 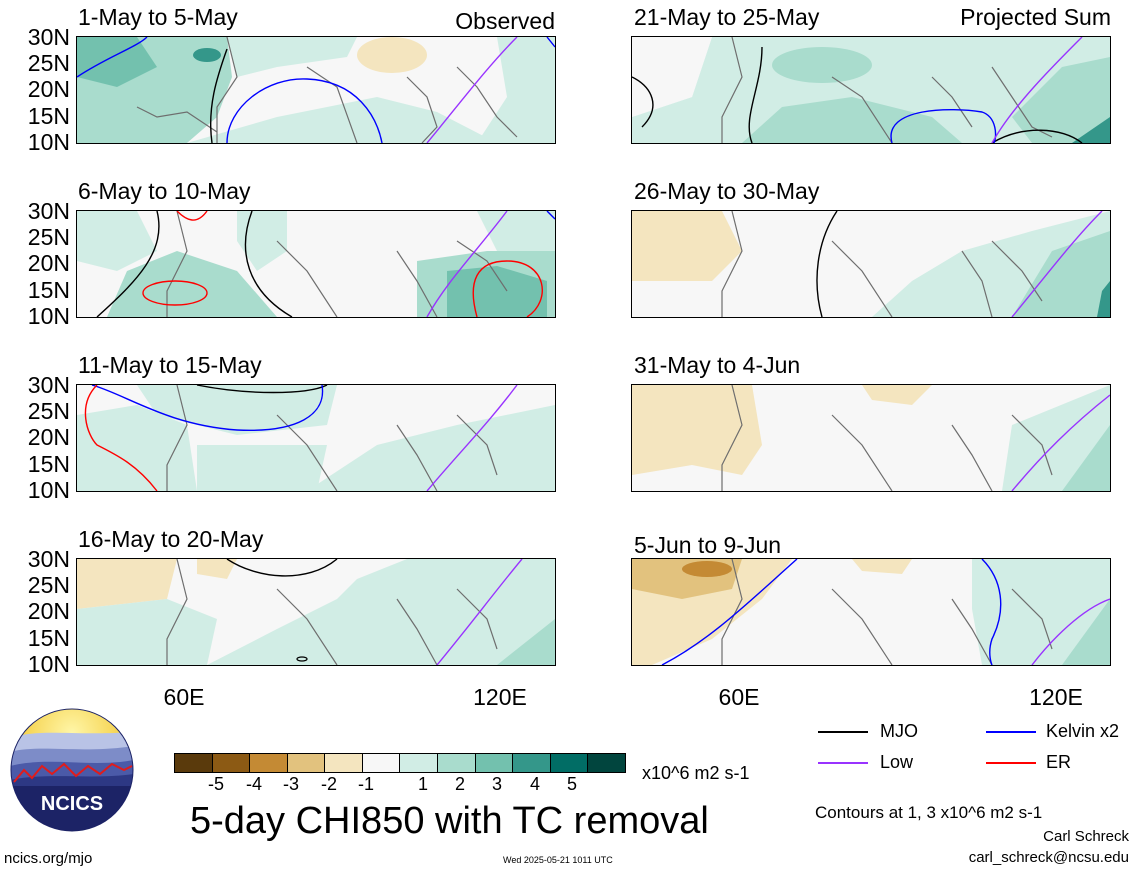 What do you see at coordinates (534, 784) in the screenshot?
I see `colorbar-label: 4` at bounding box center [534, 784].